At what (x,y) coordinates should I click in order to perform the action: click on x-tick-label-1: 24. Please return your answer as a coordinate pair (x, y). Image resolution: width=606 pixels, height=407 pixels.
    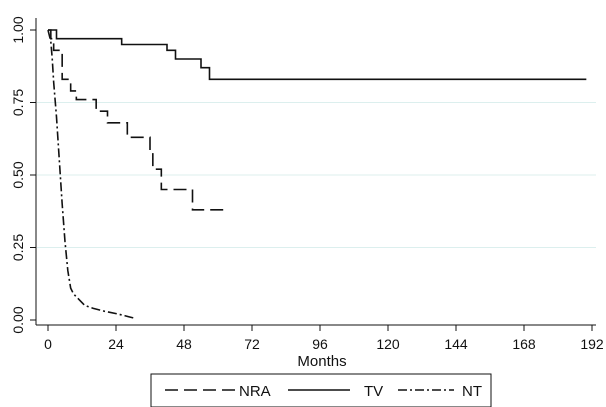
    Looking at the image, I should click on (116, 344).